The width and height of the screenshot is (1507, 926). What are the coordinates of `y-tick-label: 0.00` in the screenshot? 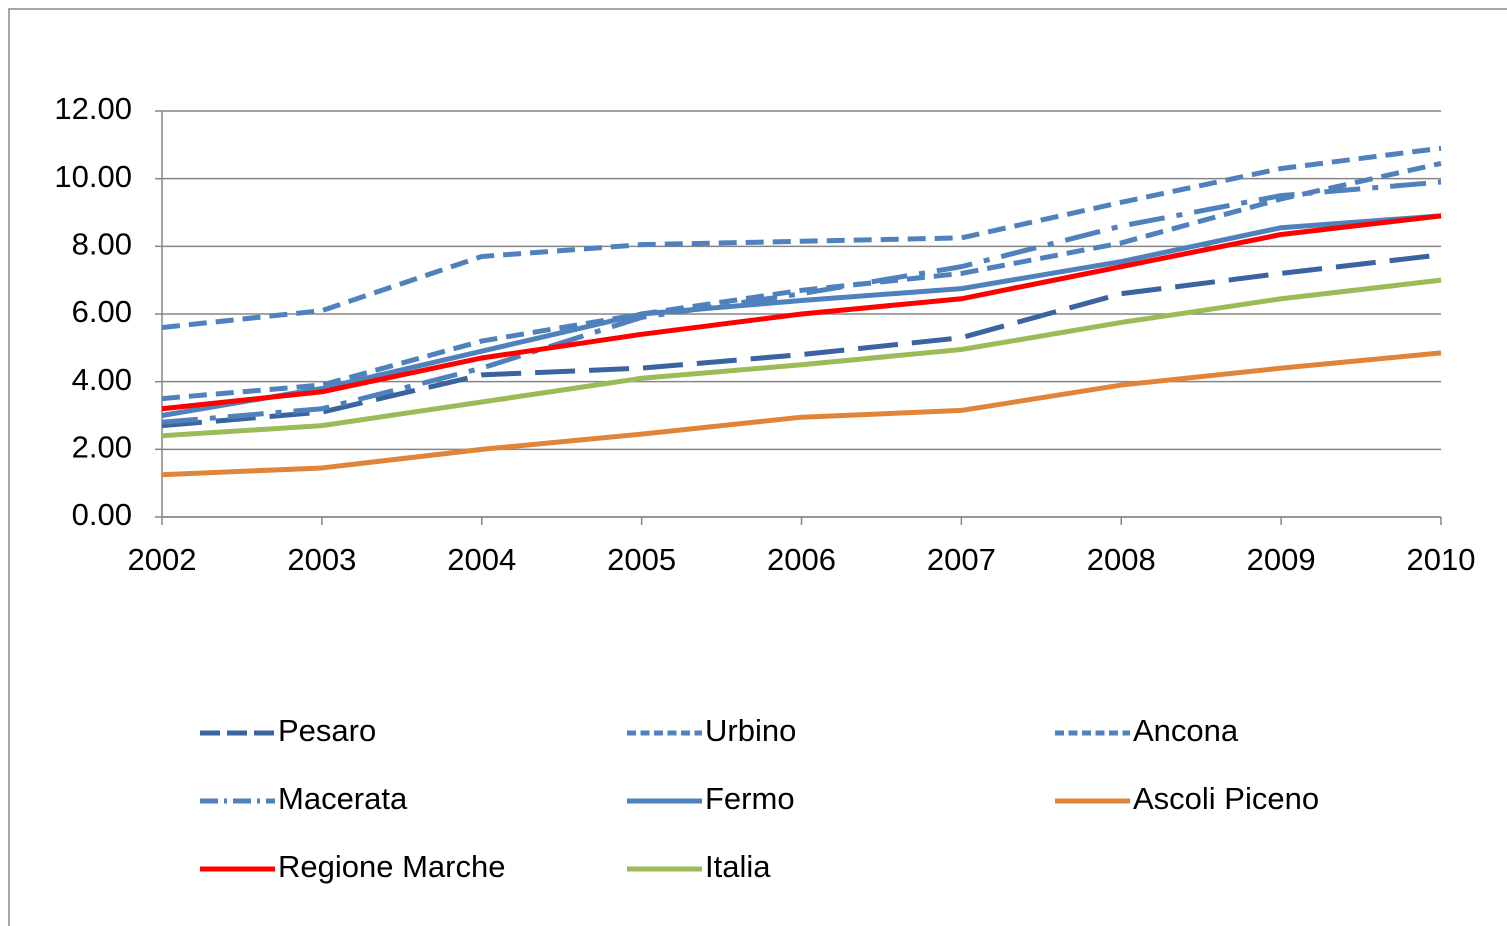 It's located at (102, 514).